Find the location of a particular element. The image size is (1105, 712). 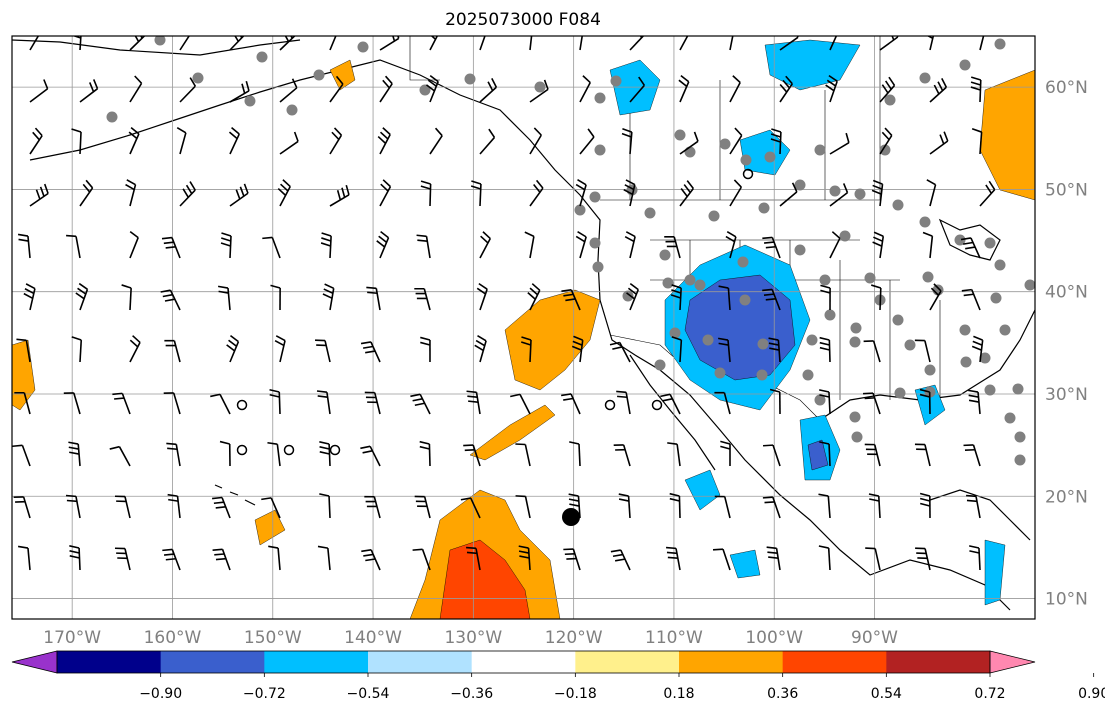

lat-tick-label: 40°N is located at coordinates (1066, 293).